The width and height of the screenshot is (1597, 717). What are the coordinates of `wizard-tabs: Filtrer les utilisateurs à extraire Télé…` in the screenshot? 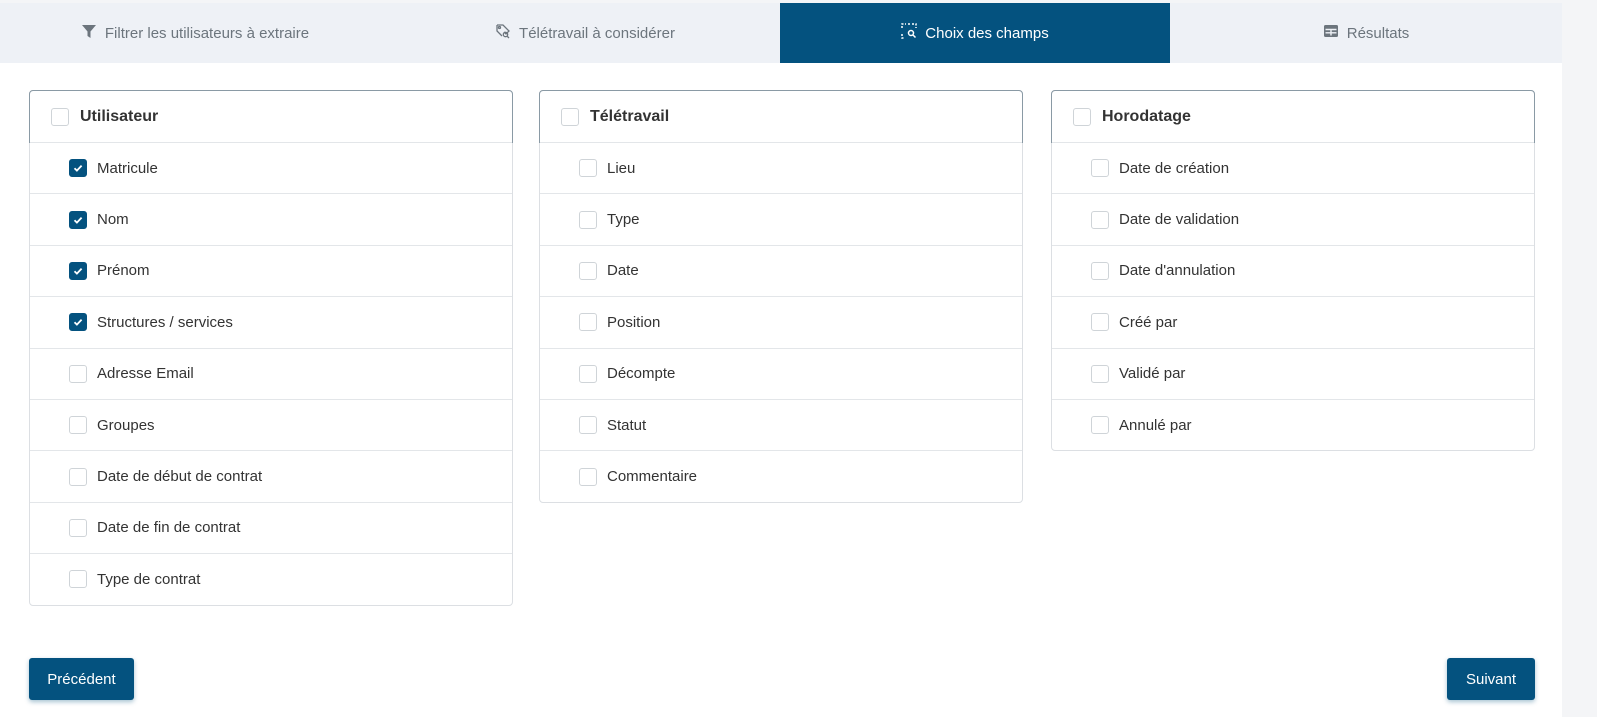 It's located at (781, 33).